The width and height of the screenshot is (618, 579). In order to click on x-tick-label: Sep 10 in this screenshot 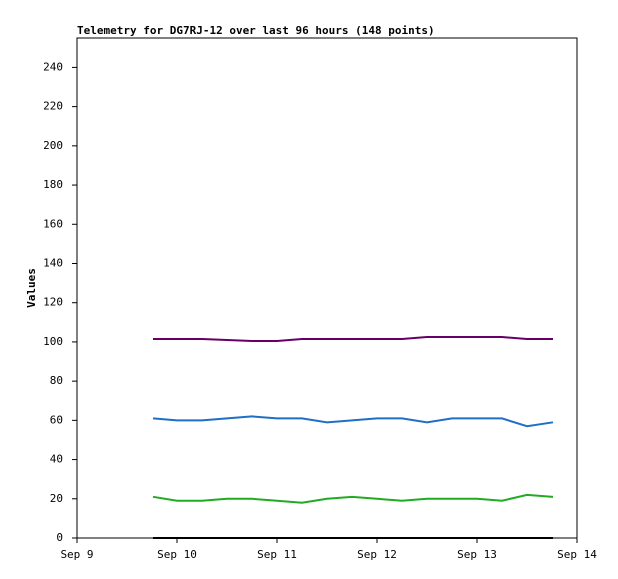, I will do `click(177, 554)`.